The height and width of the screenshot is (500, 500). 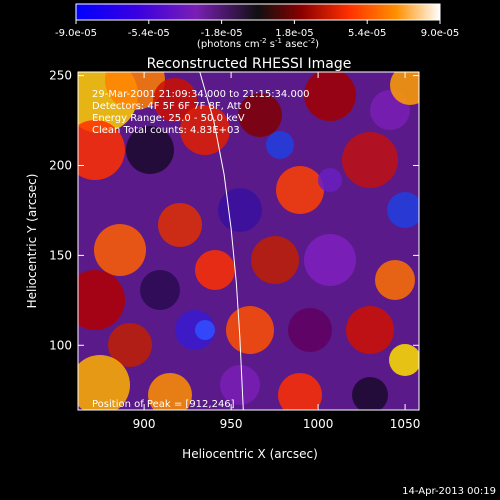 What do you see at coordinates (168, 118) in the screenshot?
I see `annotation-line: Energy Range: 25.0 - 50.0 keV` at bounding box center [168, 118].